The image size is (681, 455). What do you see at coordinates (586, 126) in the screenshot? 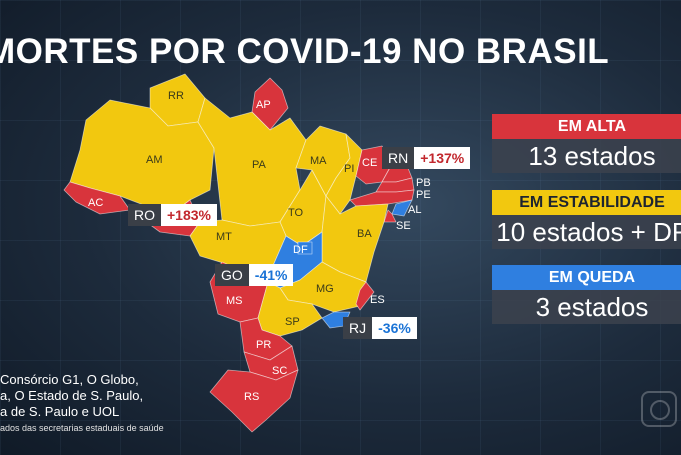
I see `legend-alta-label: EM ALTA` at bounding box center [586, 126].